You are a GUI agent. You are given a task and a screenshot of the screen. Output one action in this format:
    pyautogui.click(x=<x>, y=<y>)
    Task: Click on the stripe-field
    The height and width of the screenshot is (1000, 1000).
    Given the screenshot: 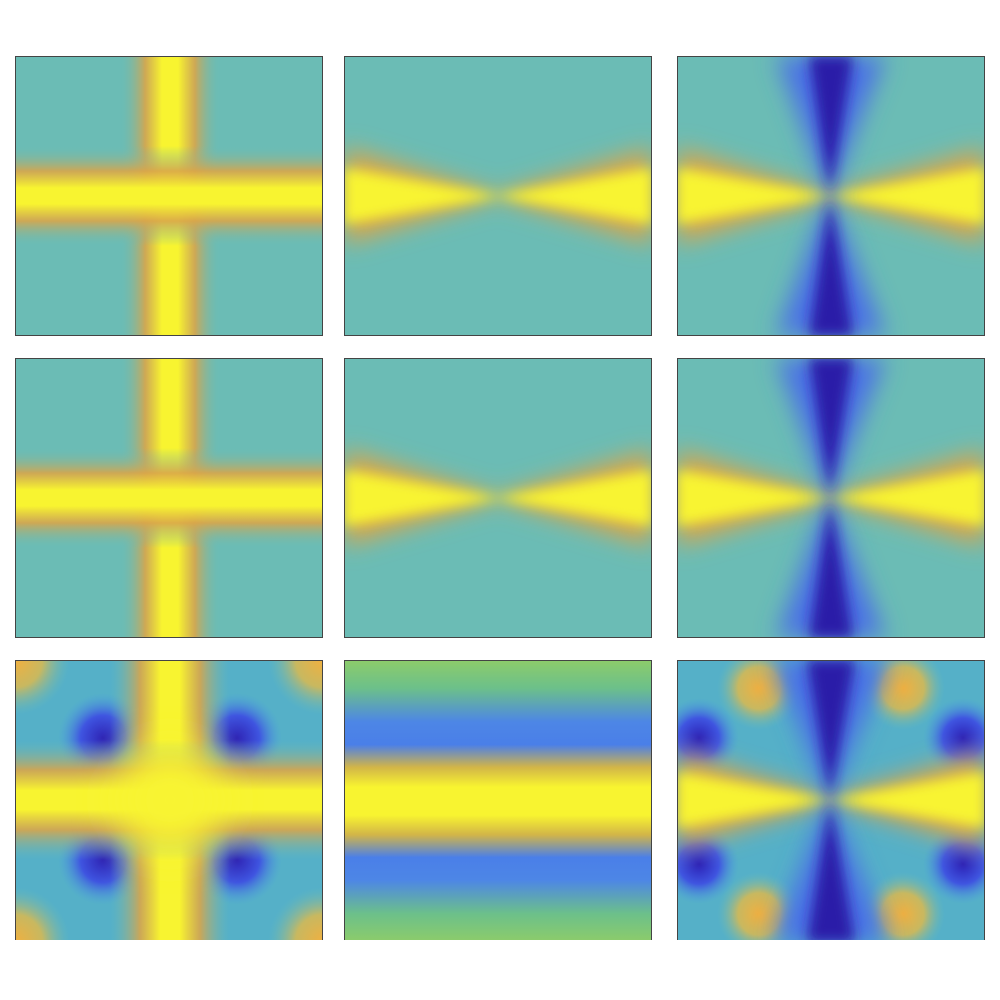 What is the action you would take?
    pyautogui.click(x=498, y=800)
    